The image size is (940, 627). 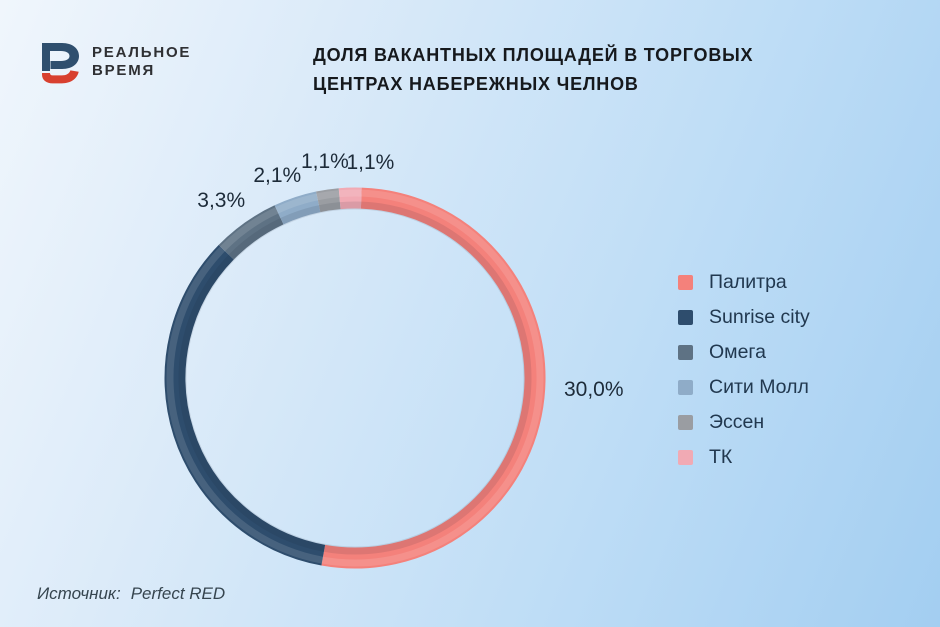 I want to click on brand-name-line2: ВРЕМЯ, so click(x=124, y=70).